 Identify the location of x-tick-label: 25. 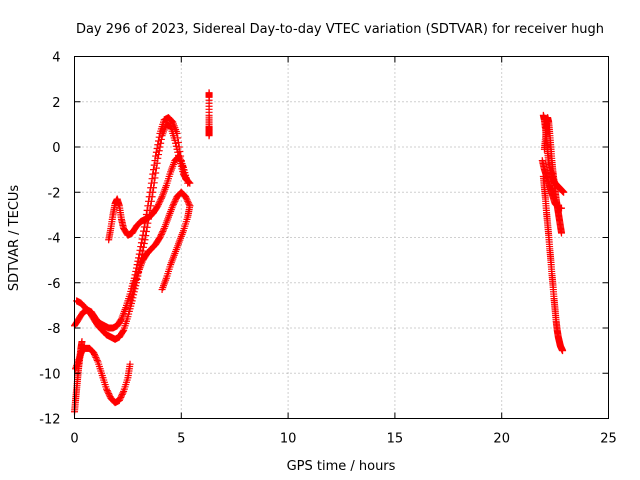
(608, 439).